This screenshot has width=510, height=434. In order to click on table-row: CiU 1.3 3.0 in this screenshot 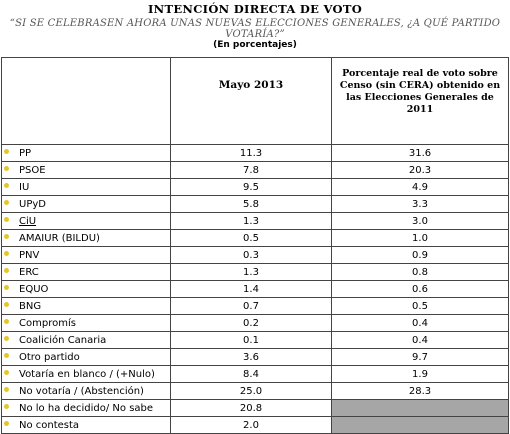, I will do `click(255, 221)`.